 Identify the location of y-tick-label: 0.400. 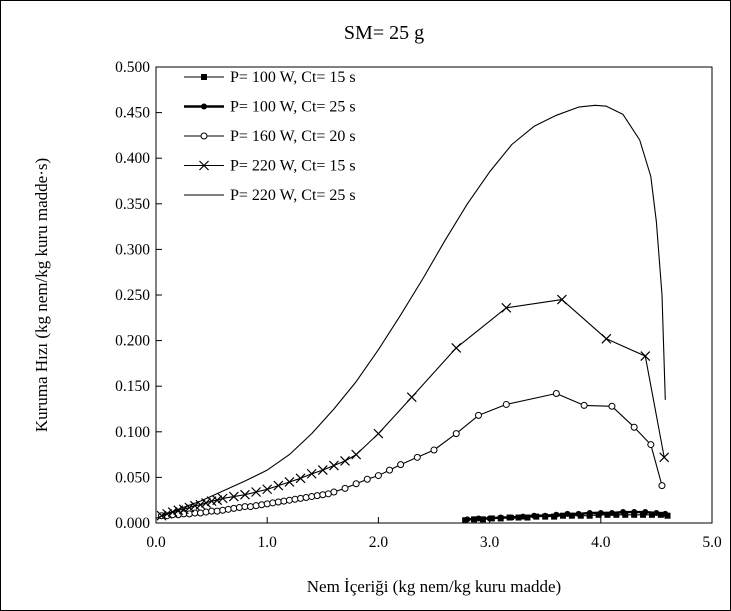
(132, 158).